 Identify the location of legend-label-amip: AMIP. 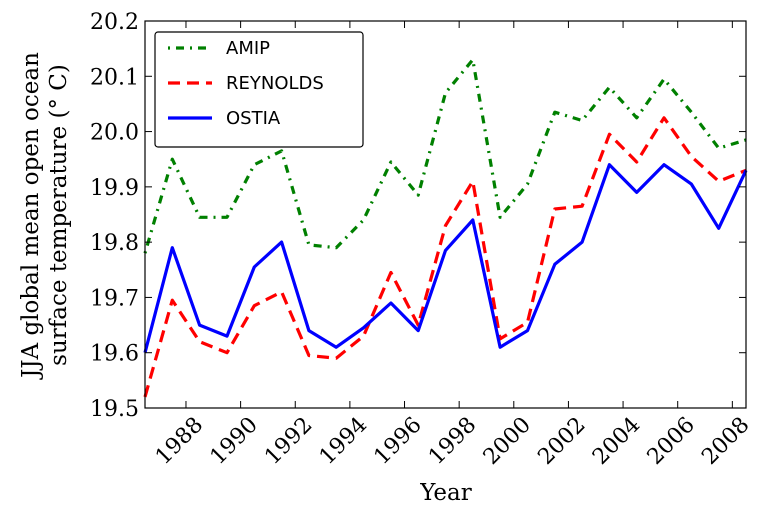
(248, 48).